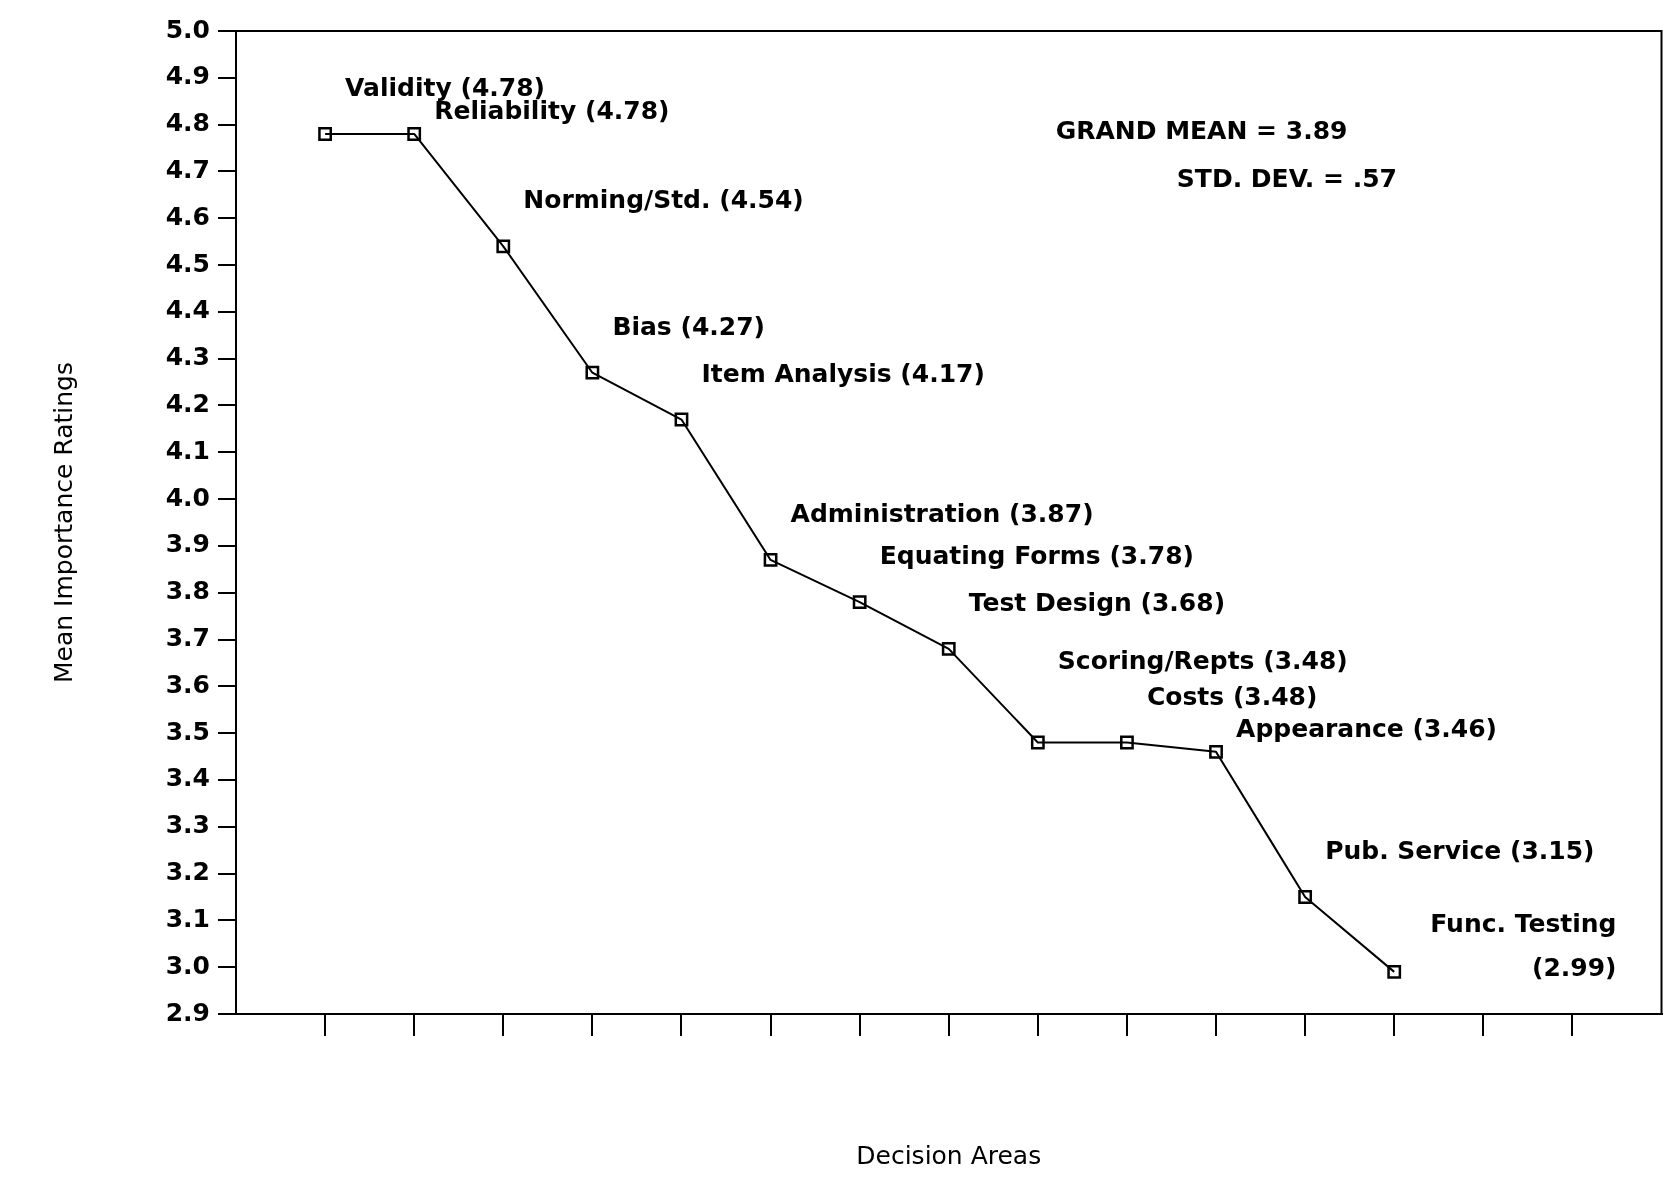 The height and width of the screenshot is (1204, 1680). I want to click on y-tick-label: 4.7, so click(187, 169).